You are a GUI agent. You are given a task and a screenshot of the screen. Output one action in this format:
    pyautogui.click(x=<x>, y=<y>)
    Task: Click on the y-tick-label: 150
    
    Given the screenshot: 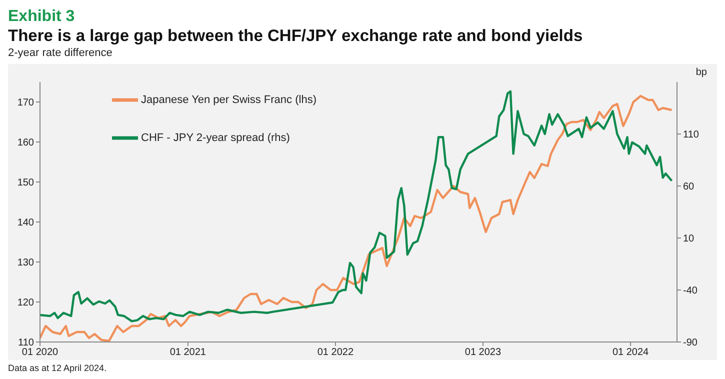 What is the action you would take?
    pyautogui.click(x=25, y=183)
    